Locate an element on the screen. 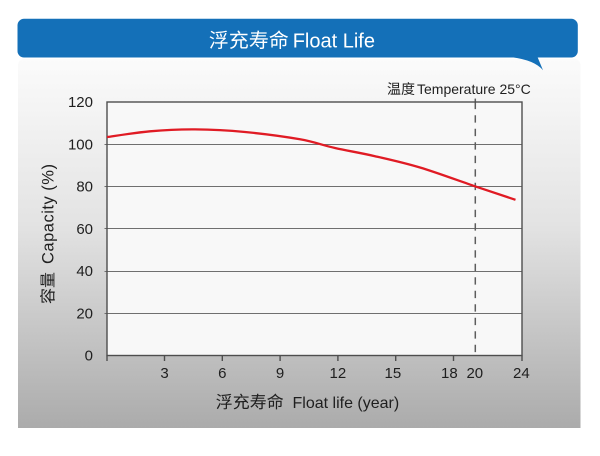 The width and height of the screenshot is (600, 456). svg-text: 0 is located at coordinates (89, 356).